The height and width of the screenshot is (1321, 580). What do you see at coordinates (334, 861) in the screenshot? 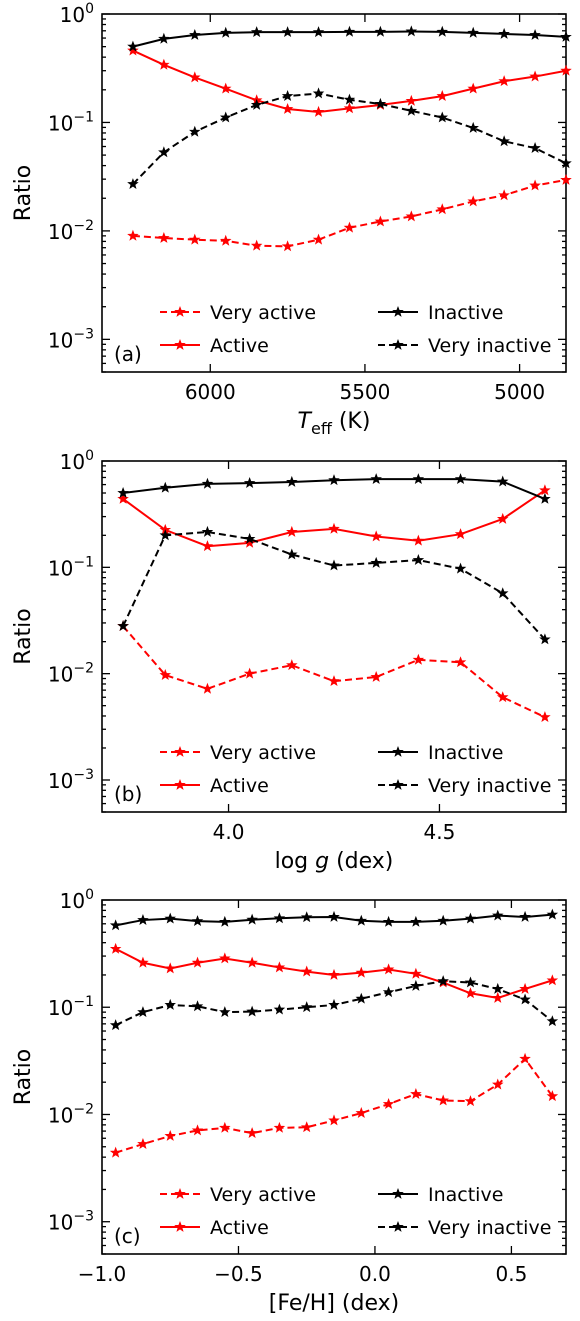
I see `x-axis-label: log g (dex)` at bounding box center [334, 861].